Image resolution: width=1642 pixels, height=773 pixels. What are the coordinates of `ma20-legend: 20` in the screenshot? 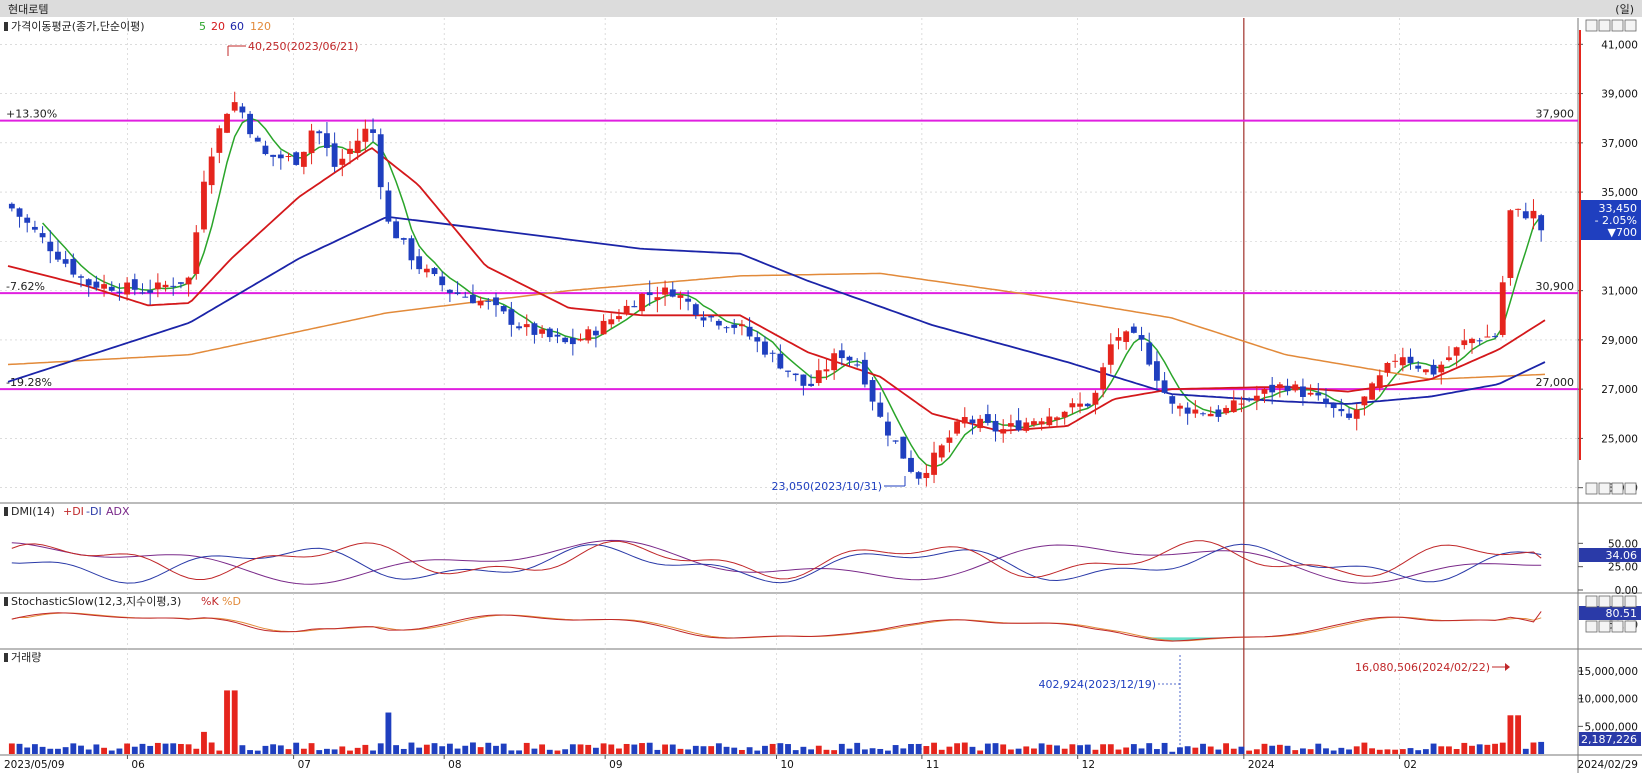 It's located at (218, 26).